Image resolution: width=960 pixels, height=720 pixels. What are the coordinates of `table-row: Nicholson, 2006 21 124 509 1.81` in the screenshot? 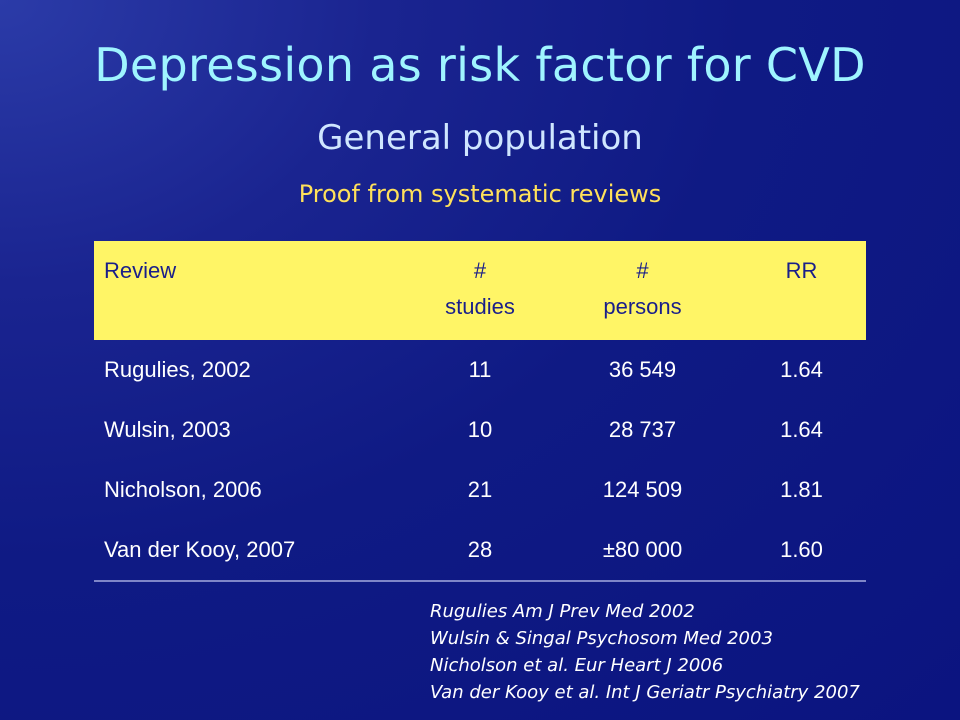 It's located at (480, 490).